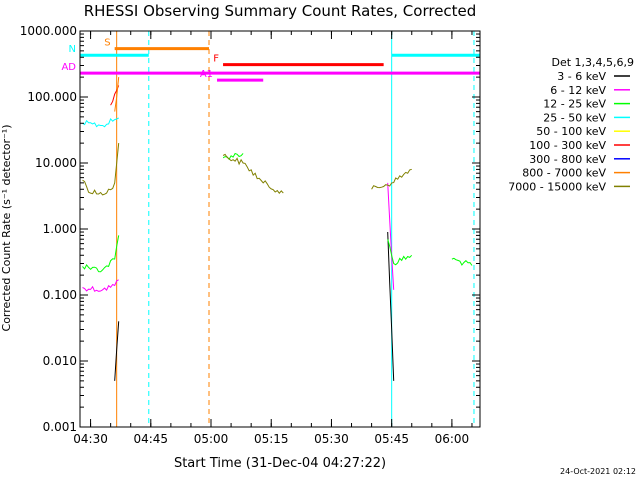  What do you see at coordinates (216, 59) in the screenshot?
I see `annotation-label-2: F` at bounding box center [216, 59].